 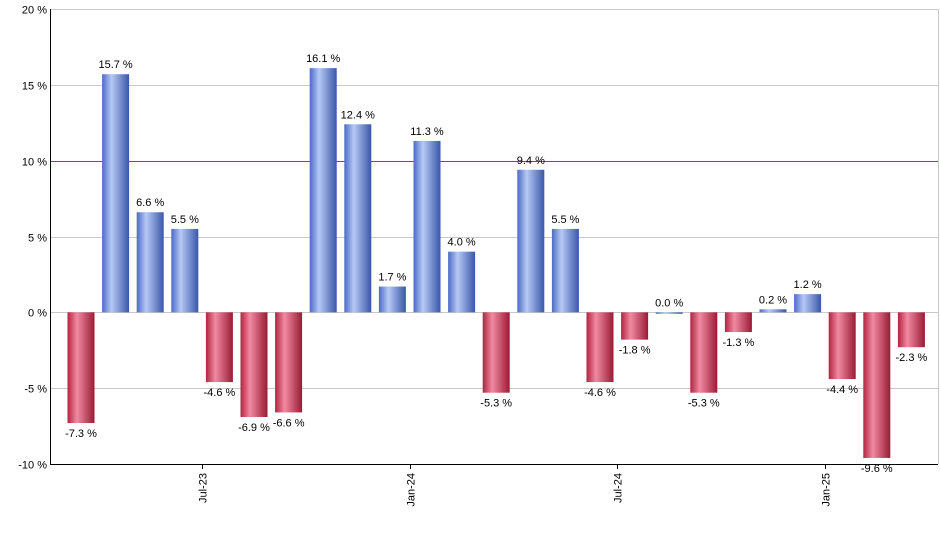 I want to click on y-tick-label: 15 %, so click(x=34, y=87).